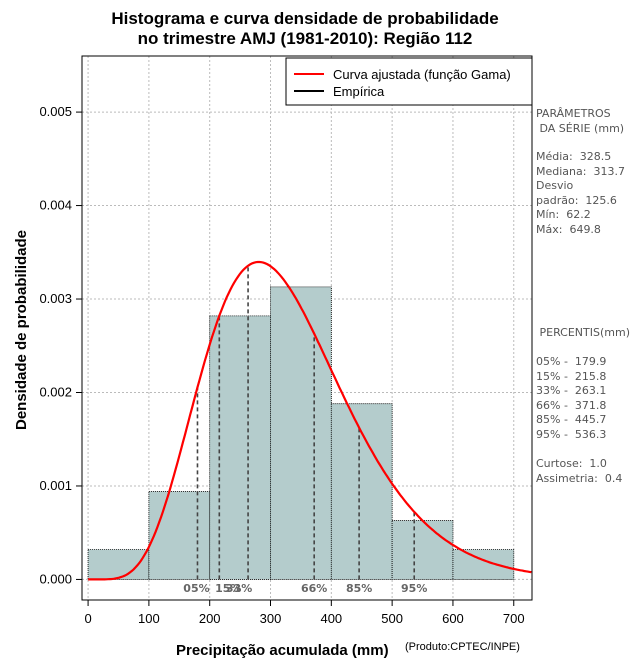 This screenshot has width=640, height=660. Describe the element at coordinates (314, 588) in the screenshot. I see `percentile-label: 66%` at that location.